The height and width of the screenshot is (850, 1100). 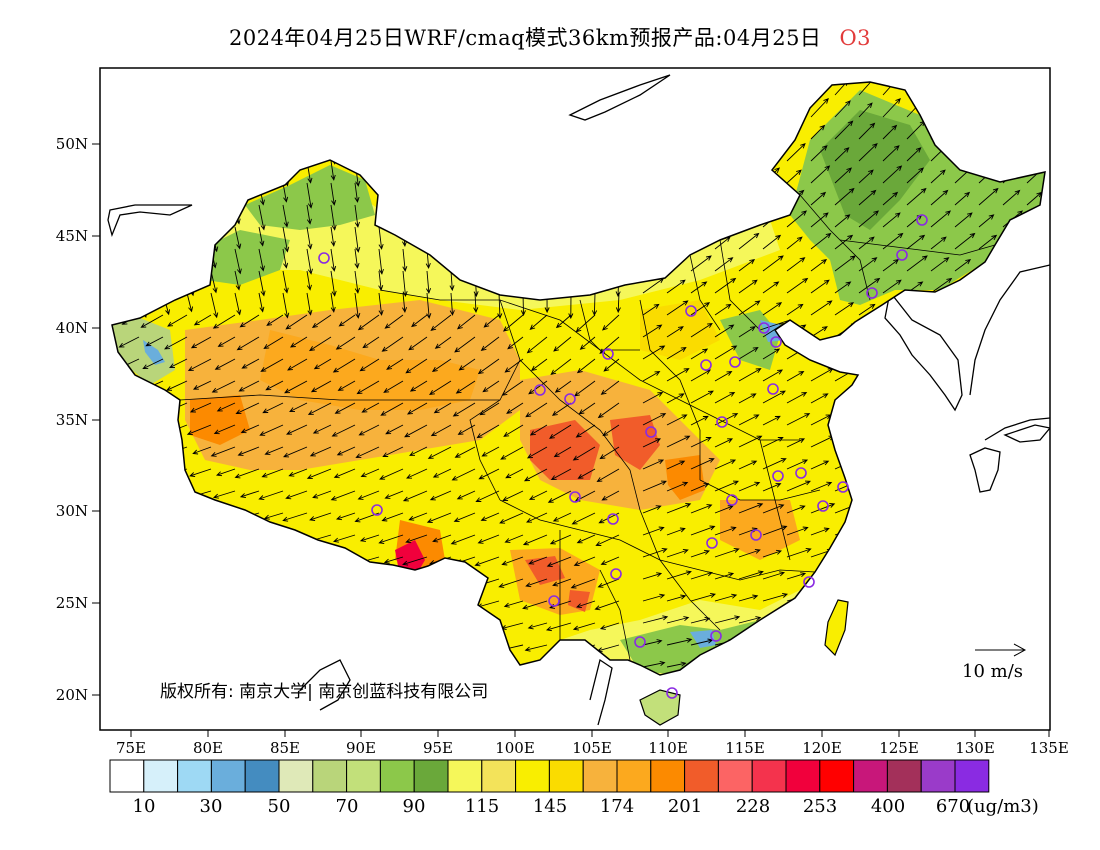 I want to click on svg-text: 105E, so click(x=592, y=748).